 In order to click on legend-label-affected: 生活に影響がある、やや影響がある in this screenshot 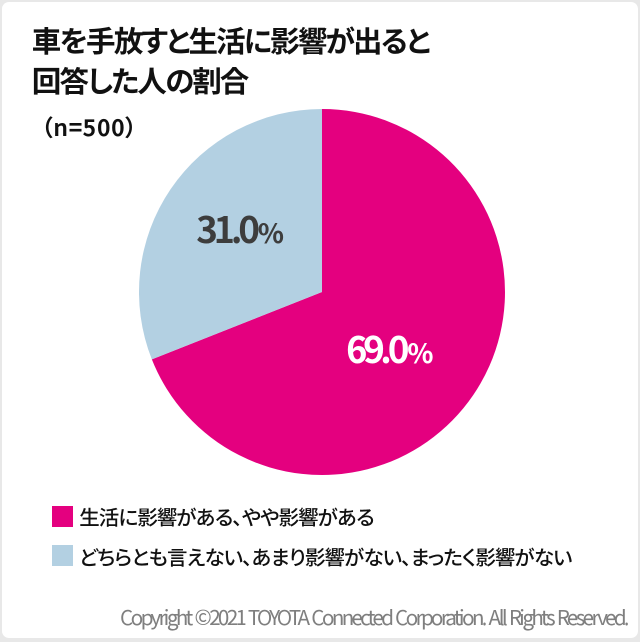, I will do `click(226, 516)`.